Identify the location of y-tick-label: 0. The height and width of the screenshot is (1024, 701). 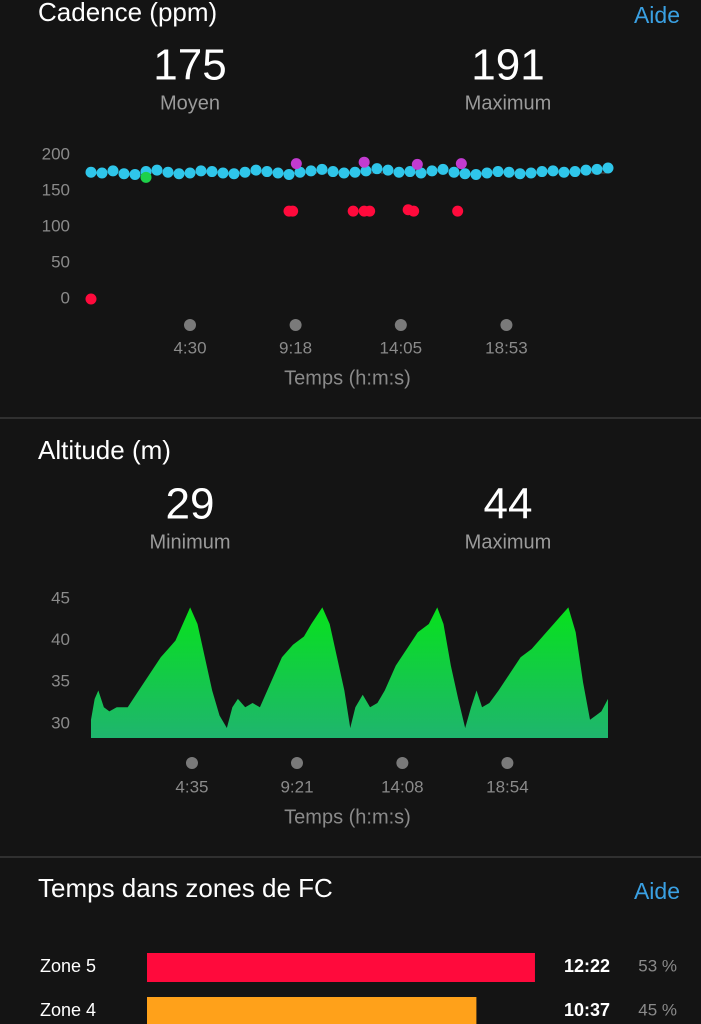
(65, 297).